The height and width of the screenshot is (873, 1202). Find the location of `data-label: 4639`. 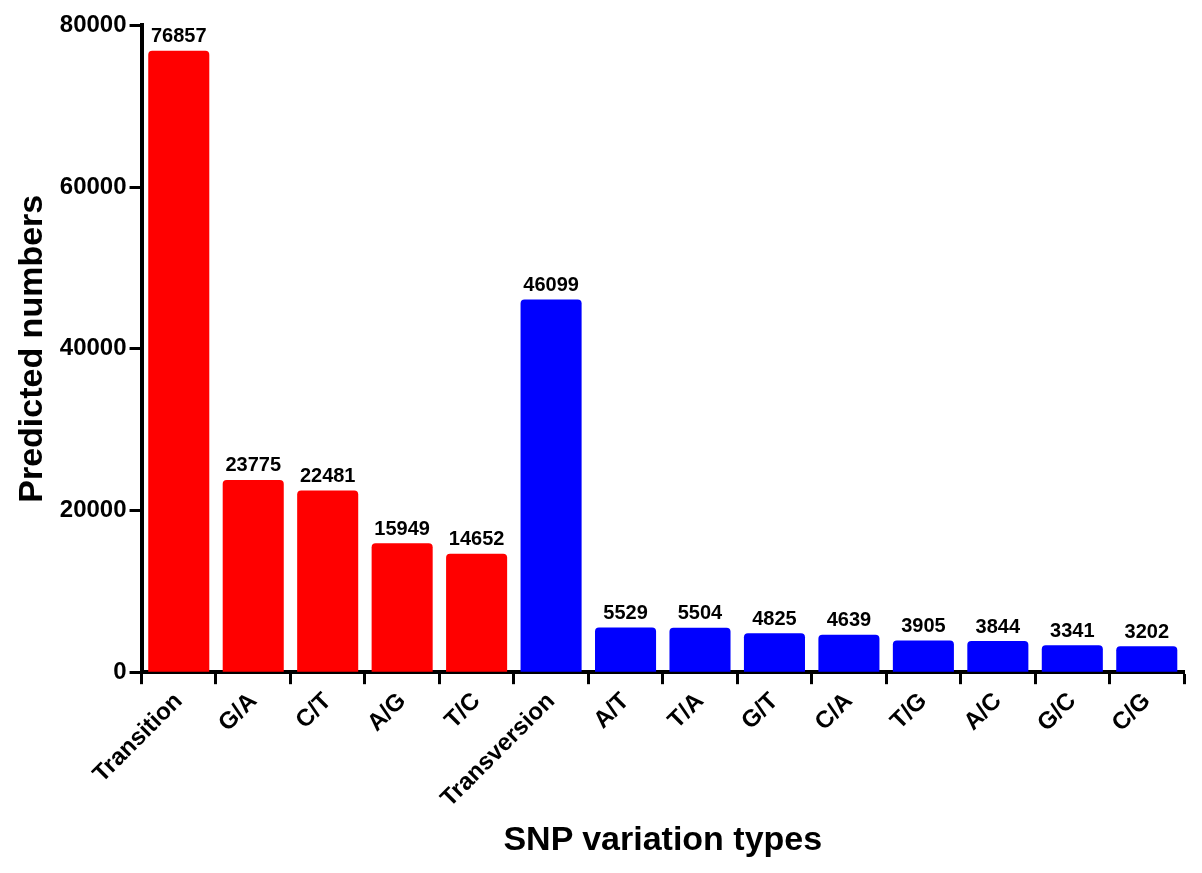

data-label: 4639 is located at coordinates (849, 619).